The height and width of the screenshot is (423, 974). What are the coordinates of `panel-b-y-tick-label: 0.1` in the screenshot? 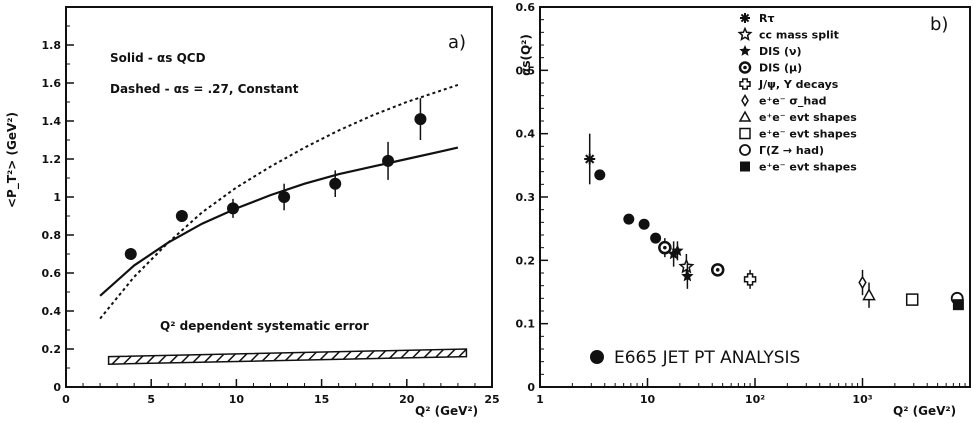 It's located at (526, 324).